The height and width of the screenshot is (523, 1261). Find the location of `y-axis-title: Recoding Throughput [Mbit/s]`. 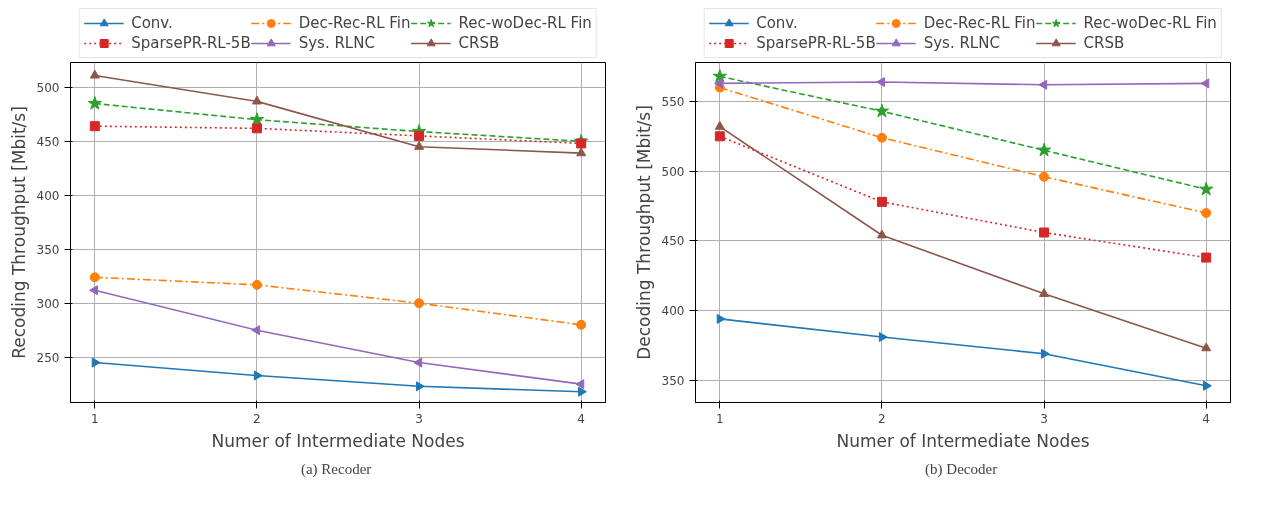

y-axis-title: Recoding Throughput [Mbit/s] is located at coordinates (18, 232).